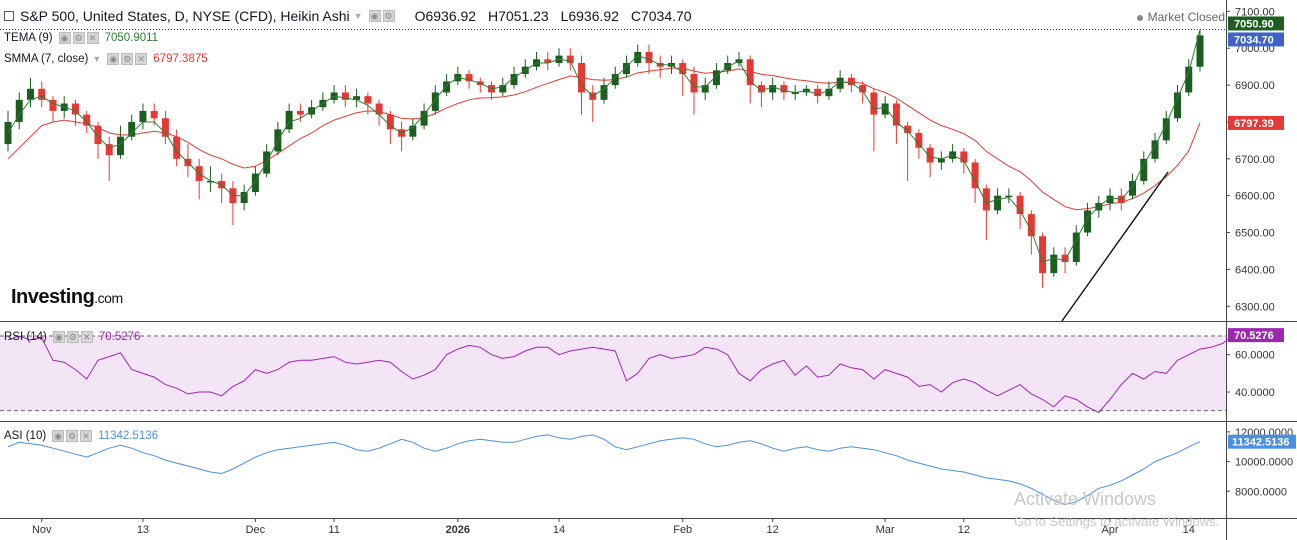  What do you see at coordinates (256, 530) in the screenshot?
I see `x-tick-label: Dec` at bounding box center [256, 530].